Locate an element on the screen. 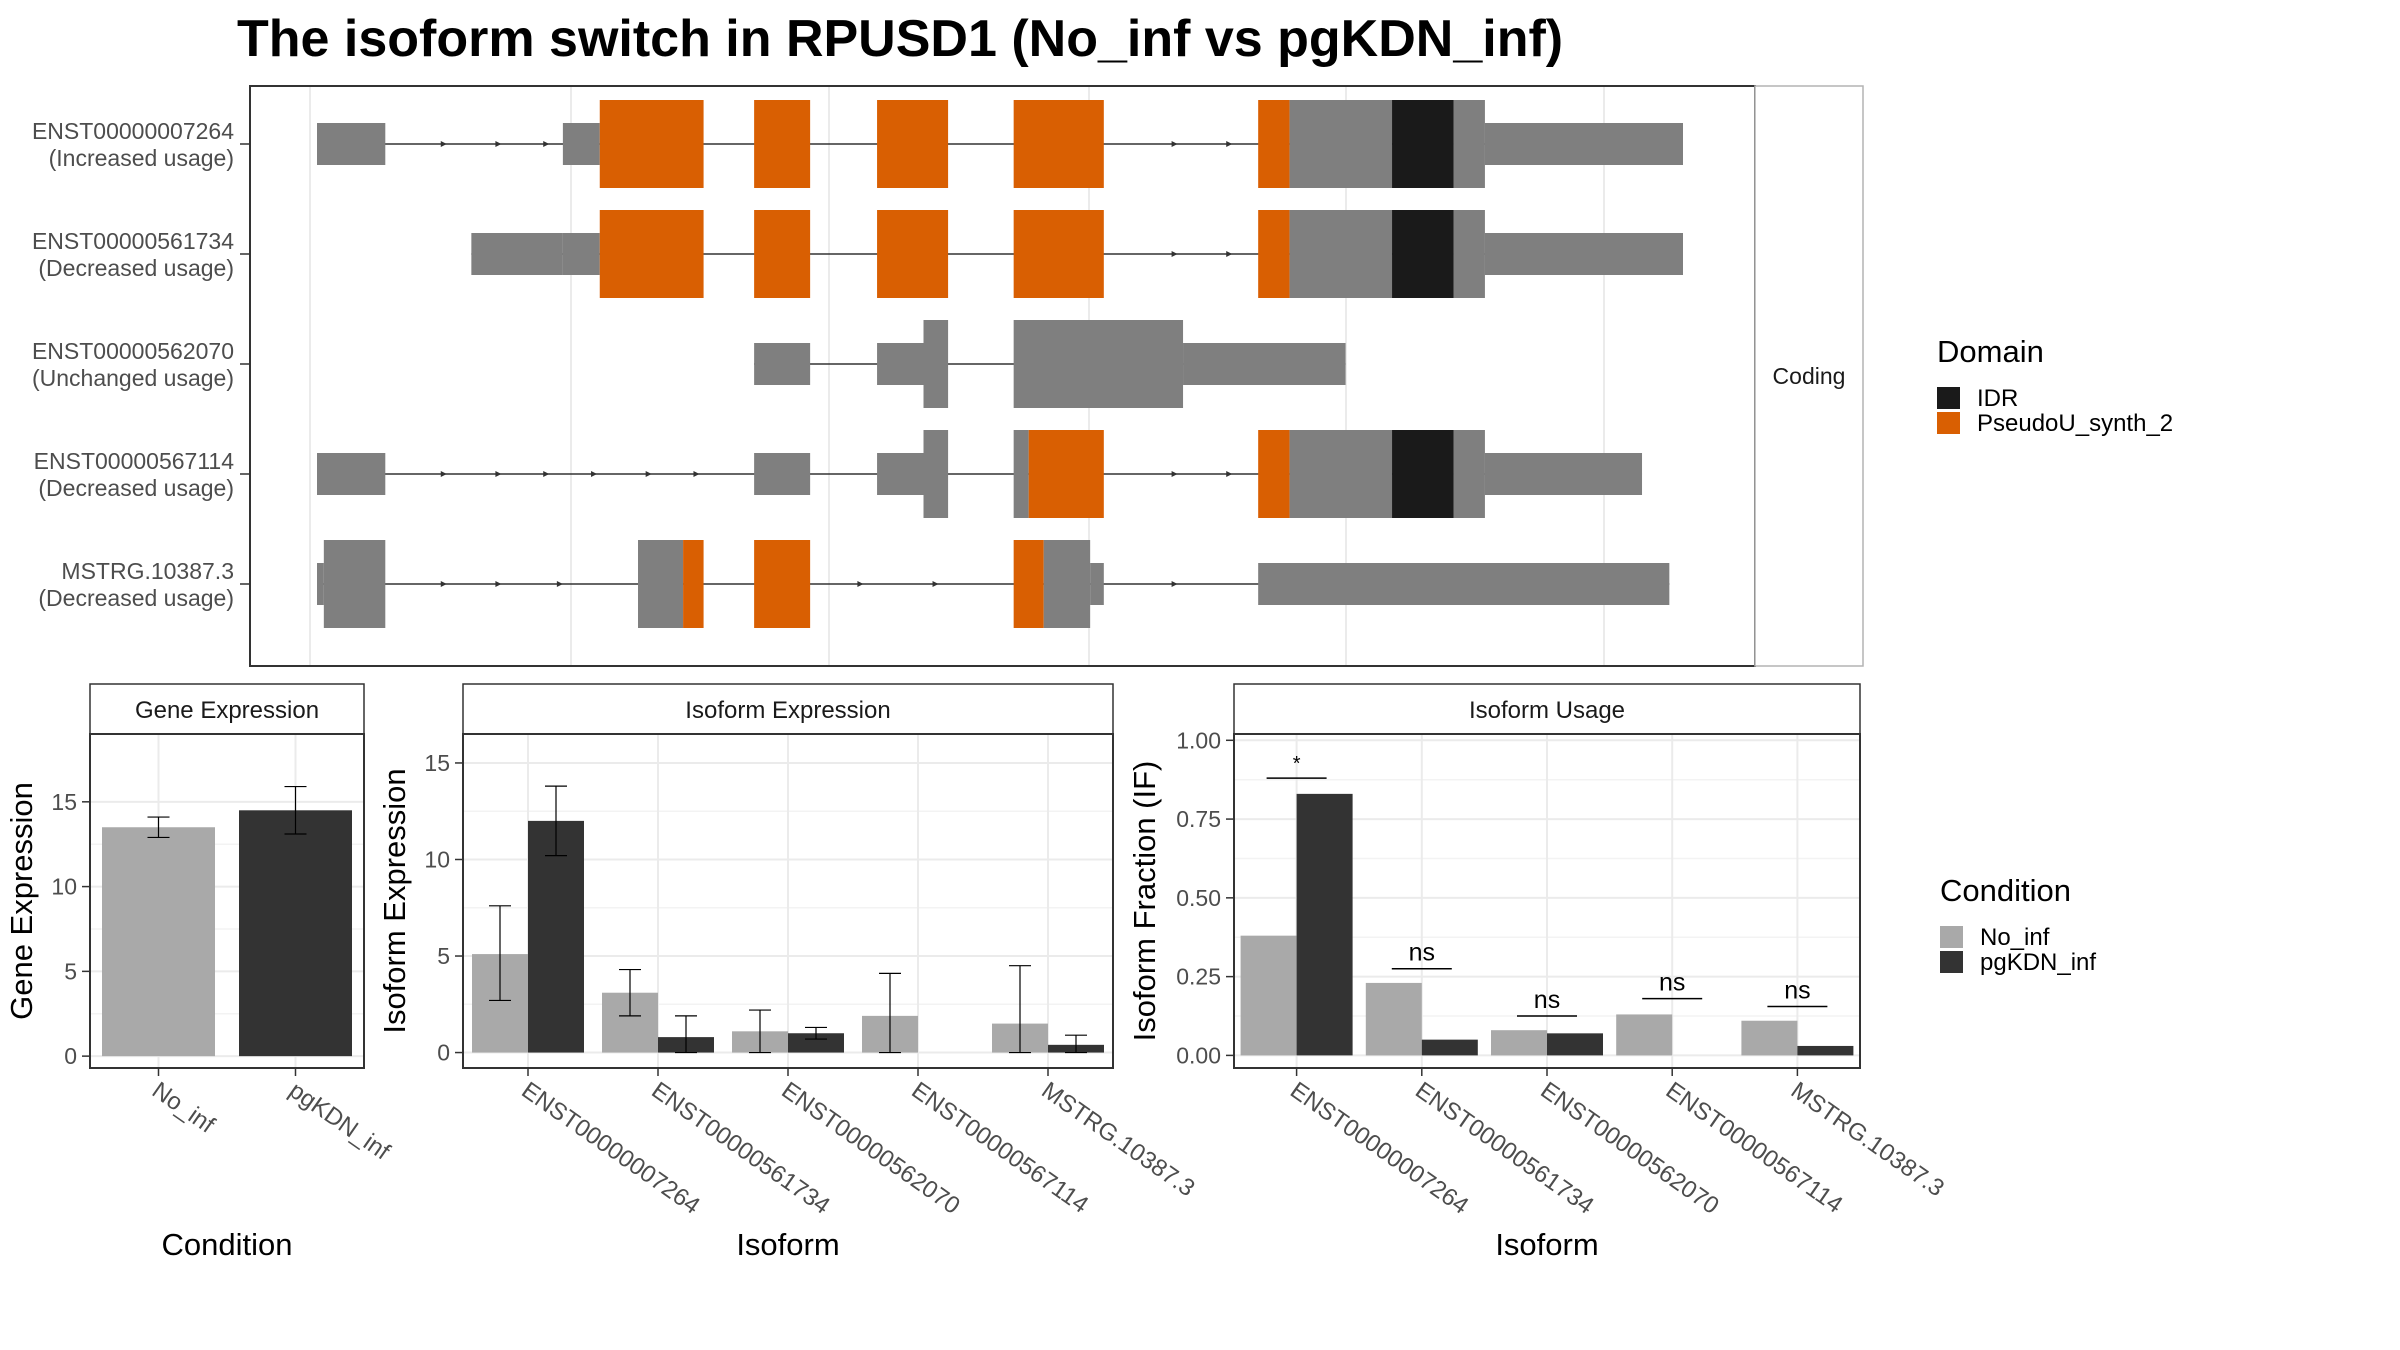 The height and width of the screenshot is (1350, 2400). facet-strip-label: Isoform Usage is located at coordinates (1547, 710).